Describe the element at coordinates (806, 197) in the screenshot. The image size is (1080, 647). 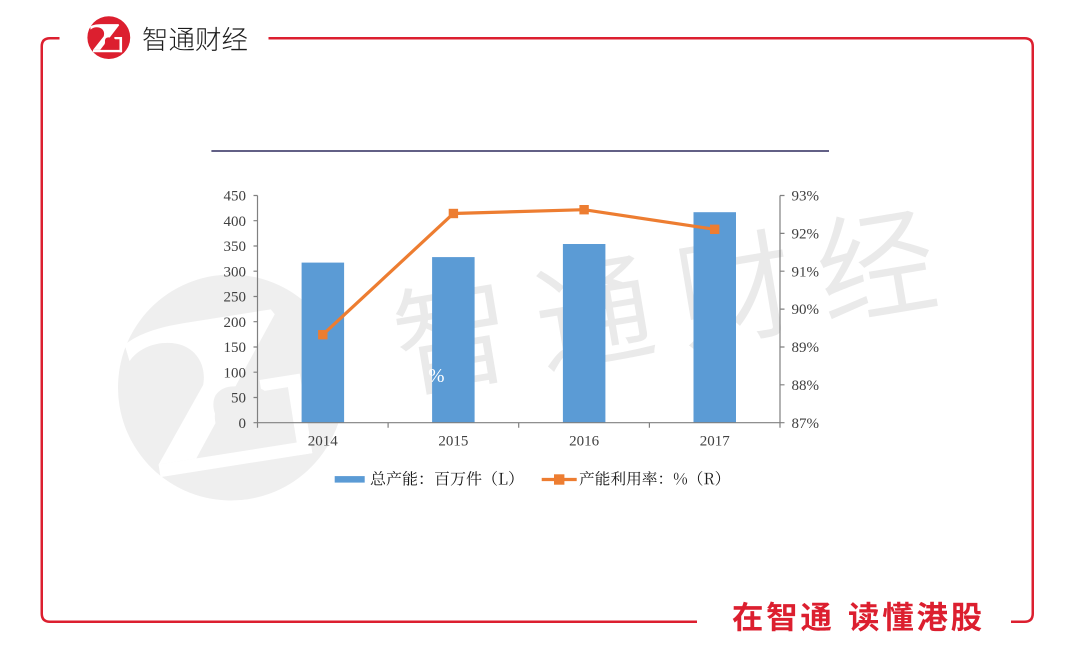
I see `svg-text: 93%` at that location.